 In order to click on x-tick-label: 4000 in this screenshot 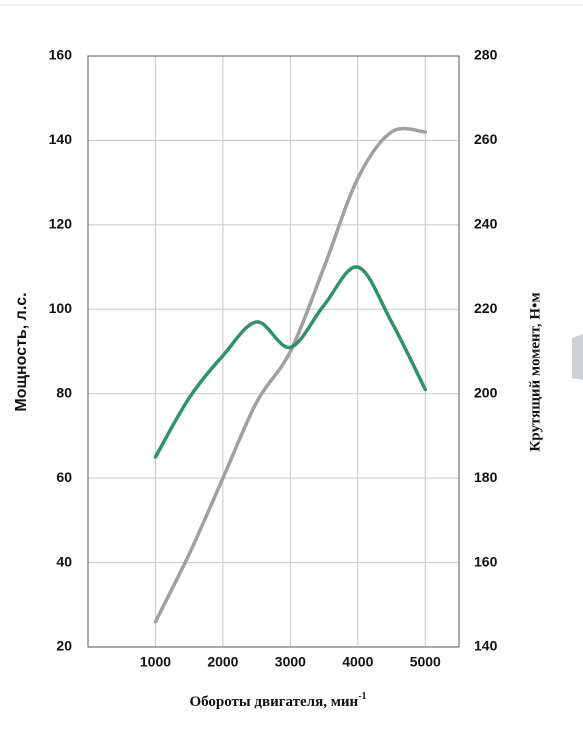, I will do `click(357, 662)`.